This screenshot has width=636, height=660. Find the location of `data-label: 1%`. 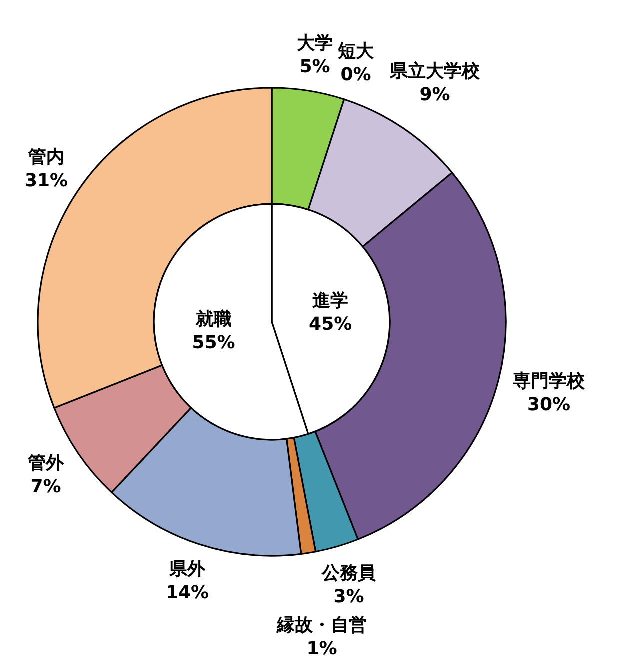

data-label: 1% is located at coordinates (322, 649).